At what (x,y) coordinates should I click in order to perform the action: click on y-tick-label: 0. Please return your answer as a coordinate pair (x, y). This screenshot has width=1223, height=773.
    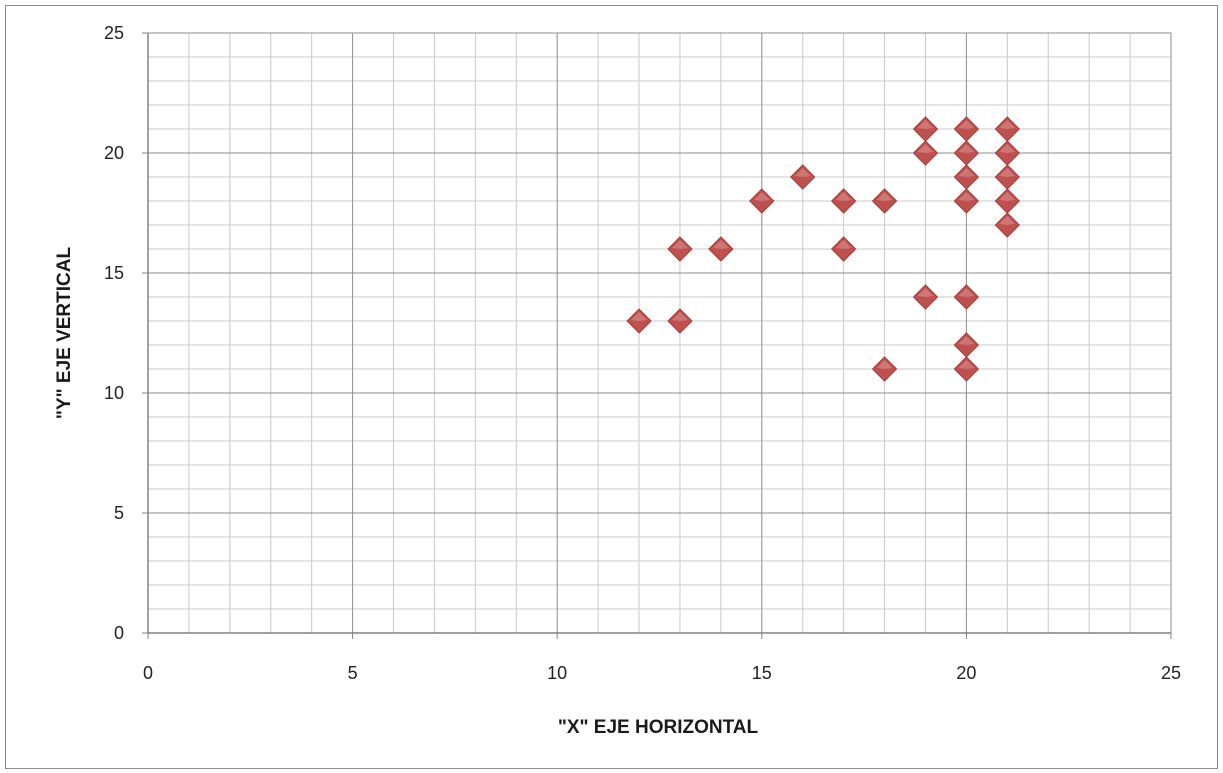
    Looking at the image, I should click on (119, 633).